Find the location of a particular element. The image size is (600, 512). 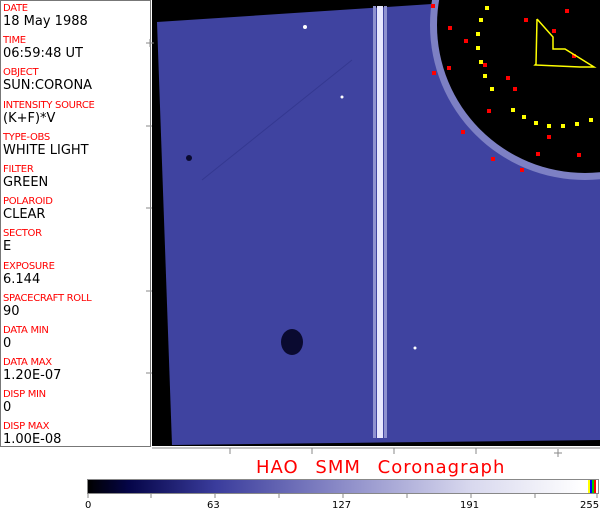

info-field-sector: SECTOR E is located at coordinates (76, 244).